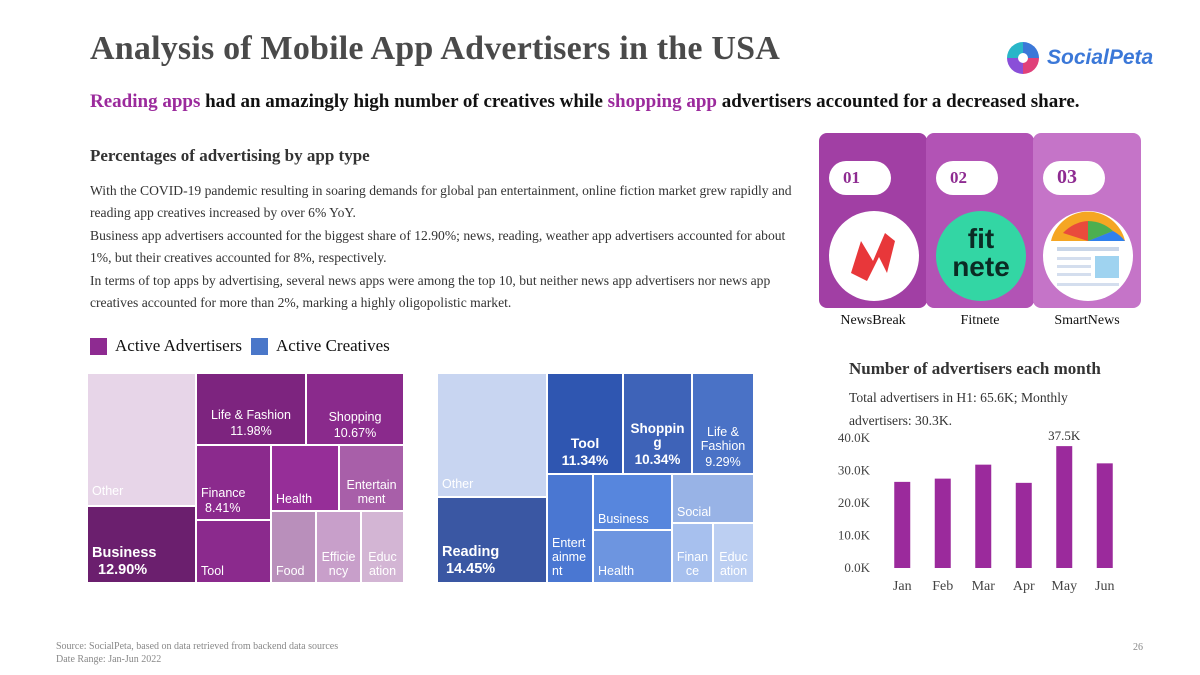 Image resolution: width=1200 pixels, height=675 pixels. I want to click on top-app-card-2: 02 fit nete, so click(980, 220).